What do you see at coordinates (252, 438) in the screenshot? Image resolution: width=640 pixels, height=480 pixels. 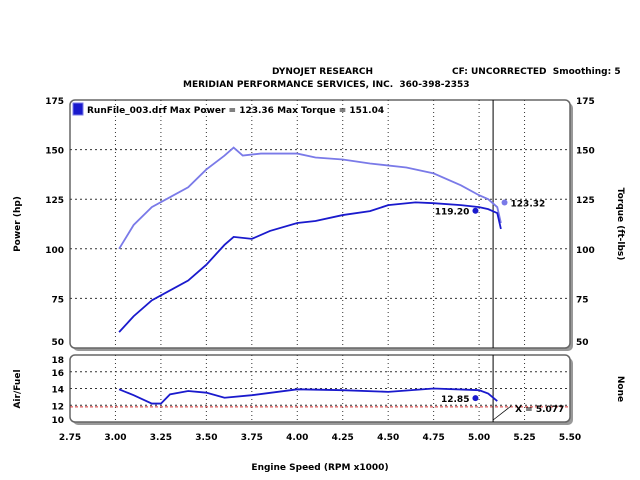 I see `x-tick-label: 3.75` at bounding box center [252, 438].